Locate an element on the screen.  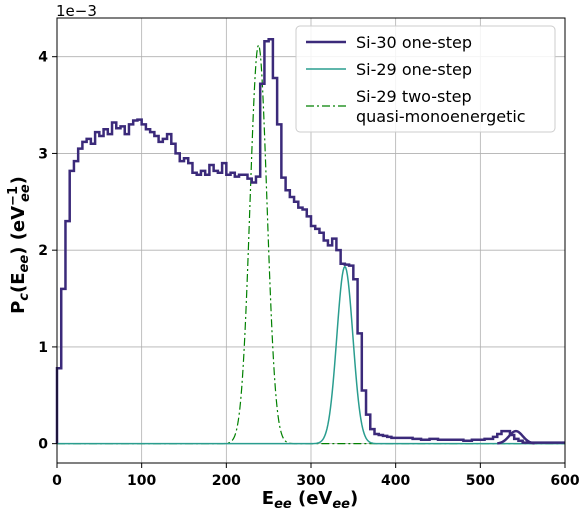
x-ticks: 0 100 200 300 400 500 600 is located at coordinates (316, 476).